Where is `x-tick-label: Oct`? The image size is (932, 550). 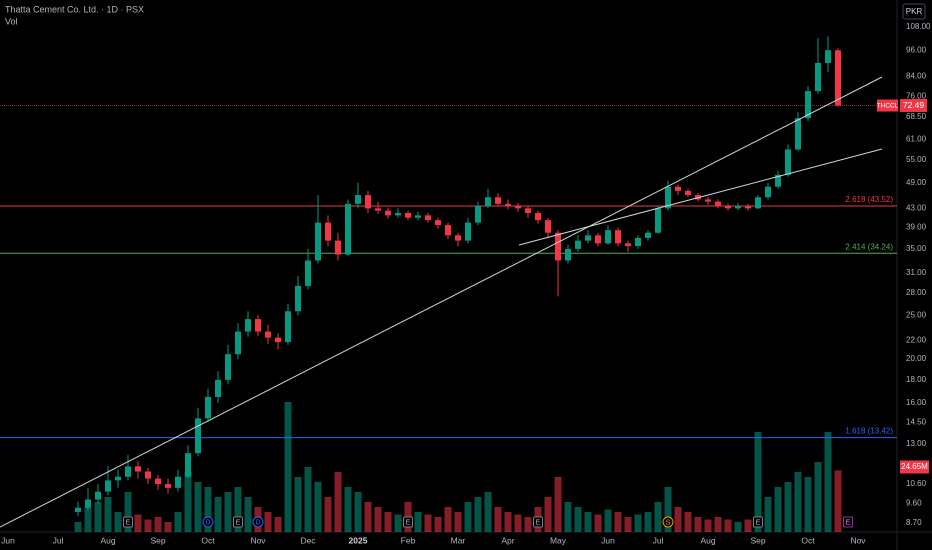 x-tick-label: Oct is located at coordinates (808, 540).